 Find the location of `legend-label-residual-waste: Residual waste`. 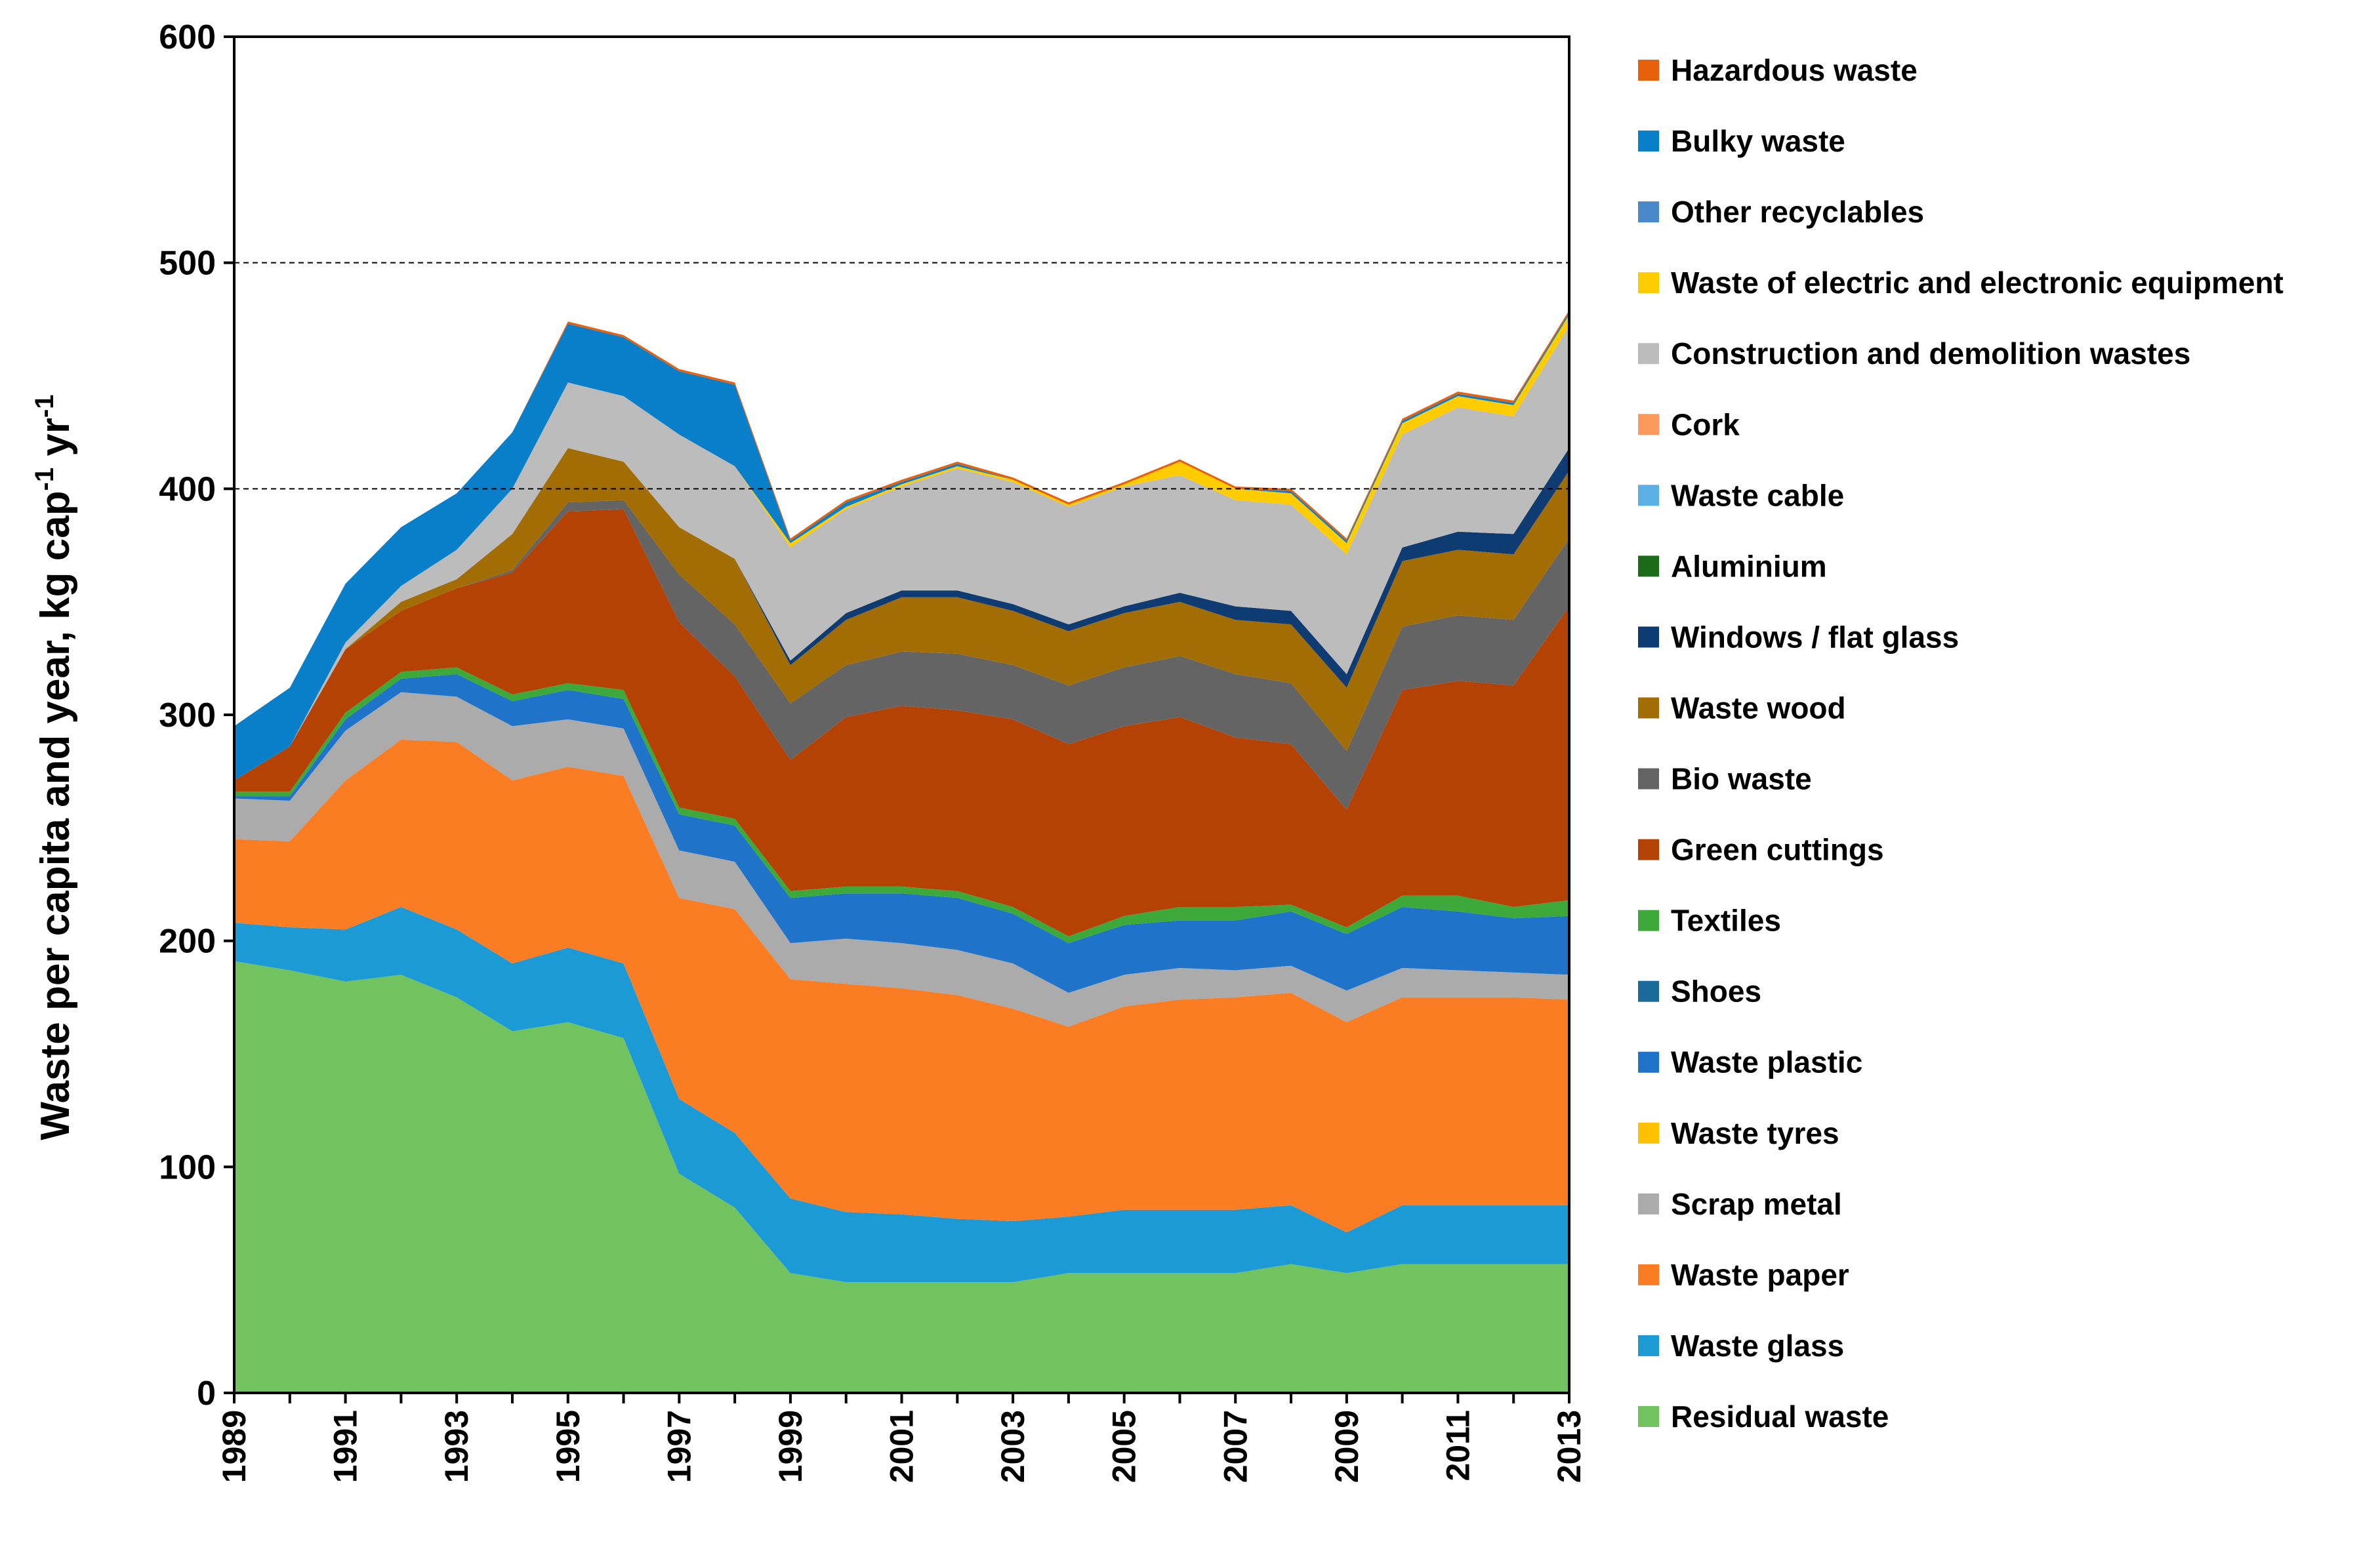

legend-label-residual-waste: Residual waste is located at coordinates (1780, 1416).